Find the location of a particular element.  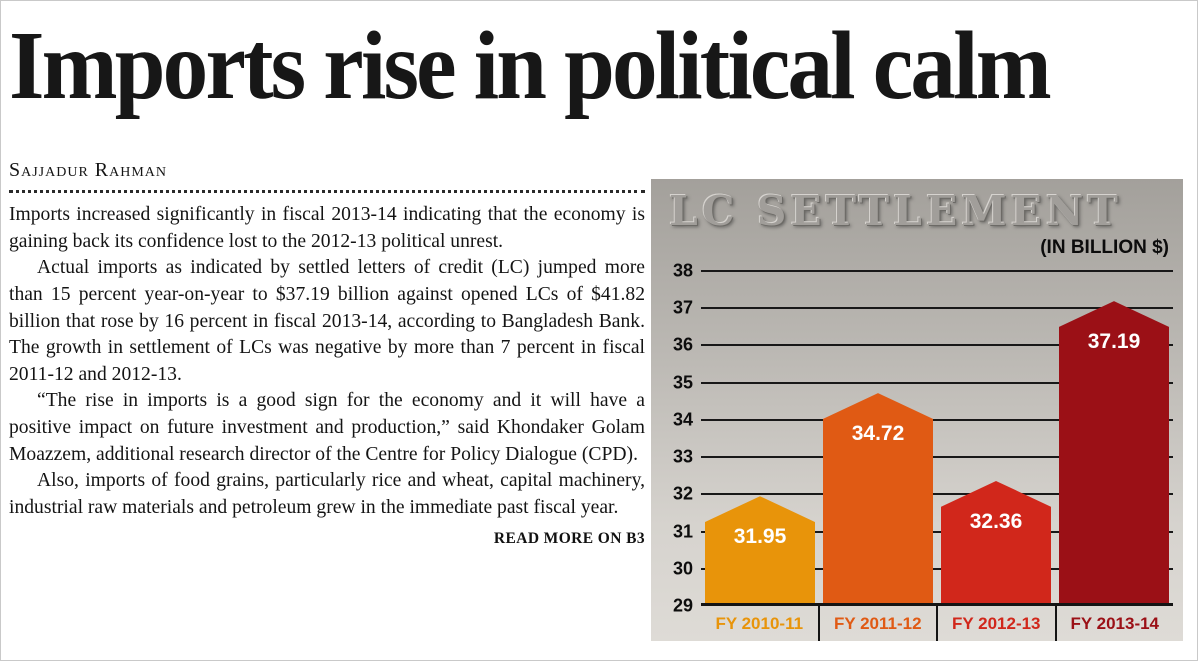

x-axis-strip: FY 2010-11 FY 2011-12 FY 2012-13 FY 2013-14 is located at coordinates (937, 622).